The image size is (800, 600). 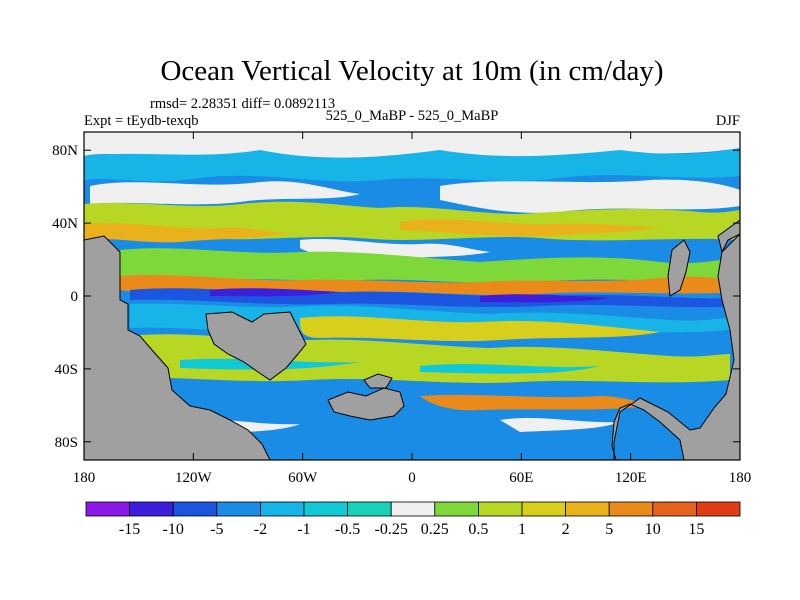 I want to click on land-west-continent, so click(x=177, y=347).